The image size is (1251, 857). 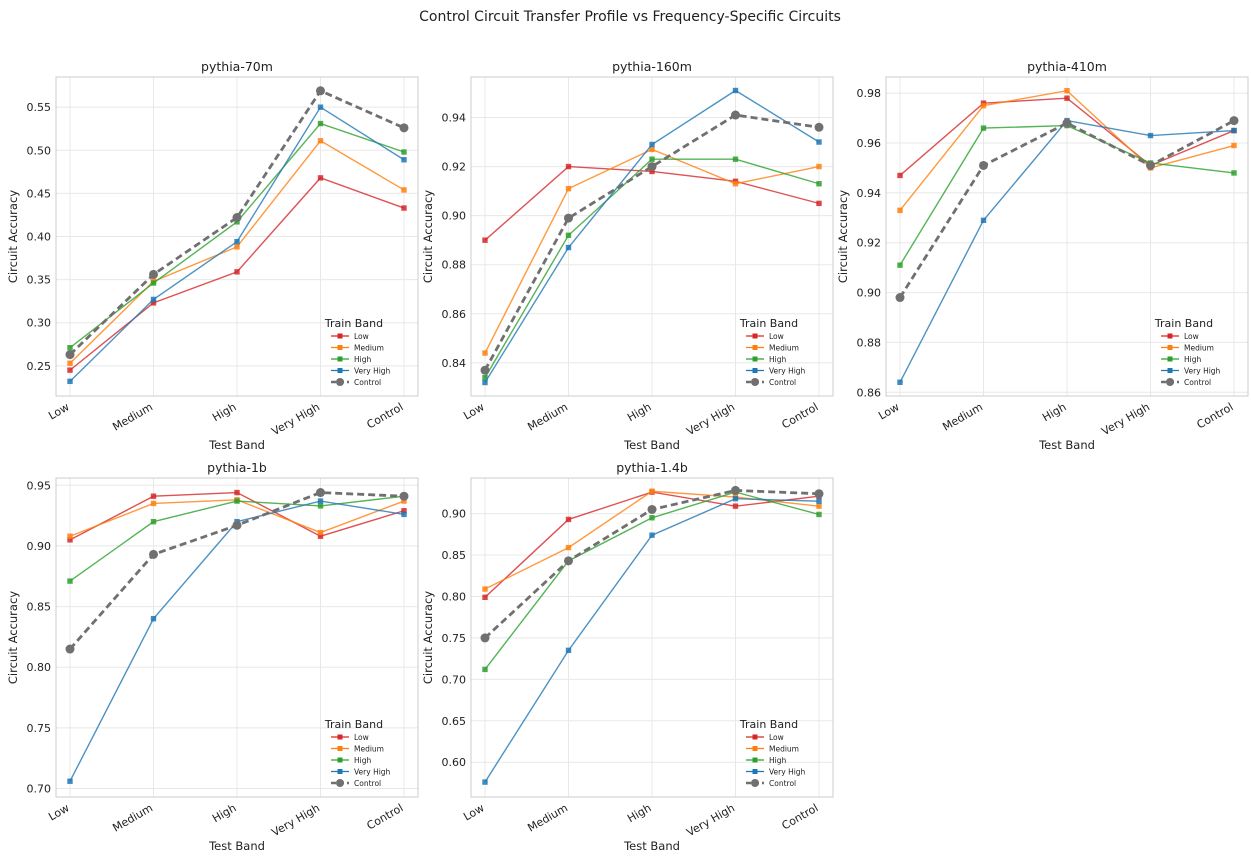 What do you see at coordinates (39, 193) in the screenshot?
I see `y-tick-label: 0.45` at bounding box center [39, 193].